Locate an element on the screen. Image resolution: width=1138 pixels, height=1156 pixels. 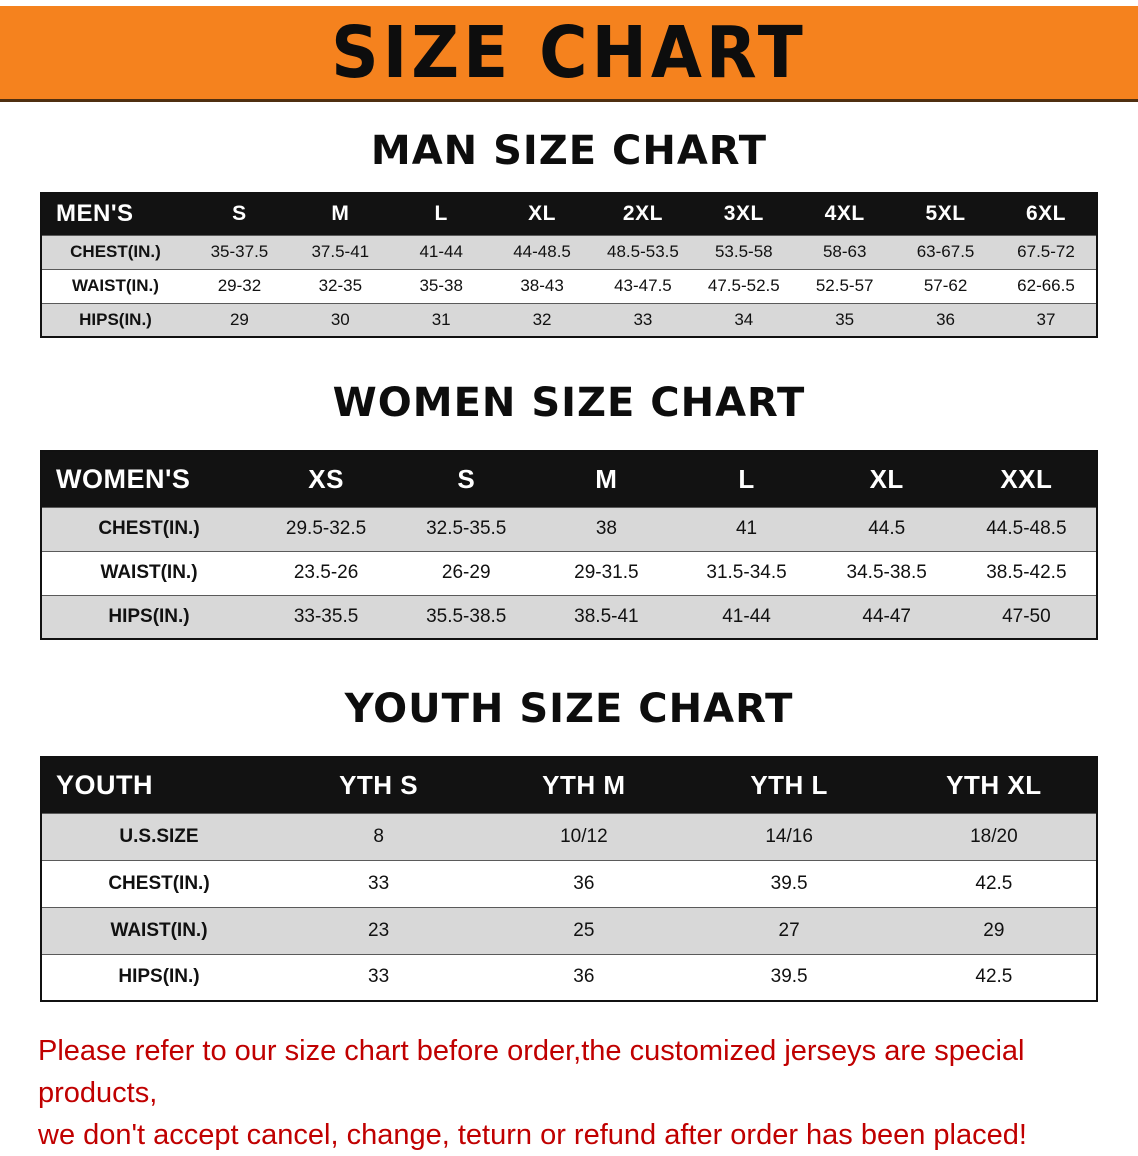
cell-value: 38.5-41 is located at coordinates (606, 616).